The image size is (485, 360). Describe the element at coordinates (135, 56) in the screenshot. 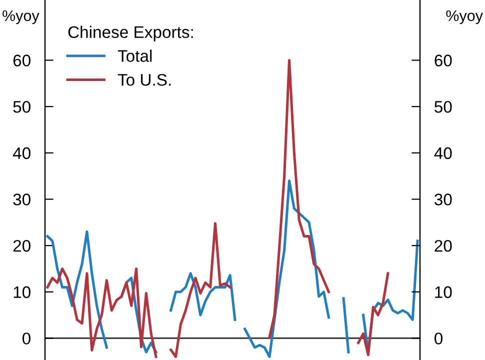

I see `legend-label: Total` at that location.